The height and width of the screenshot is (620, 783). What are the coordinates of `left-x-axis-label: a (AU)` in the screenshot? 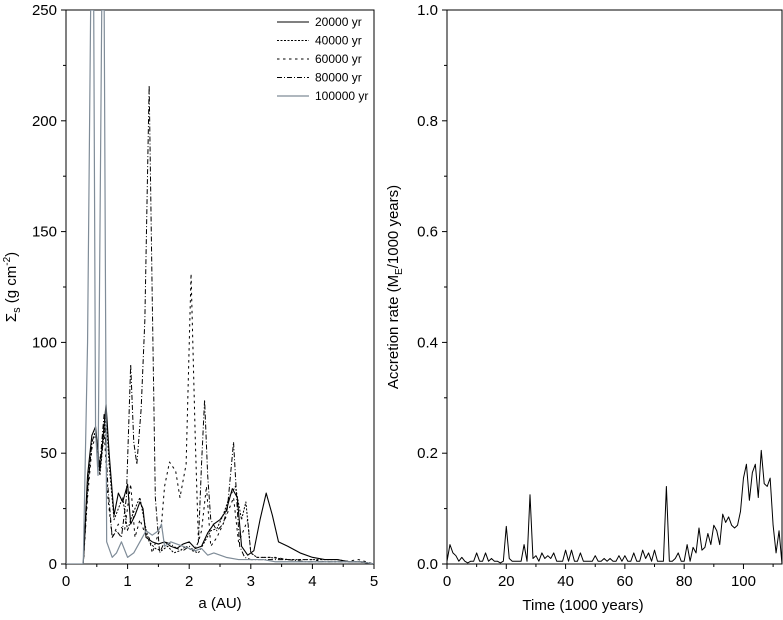 It's located at (219, 603).